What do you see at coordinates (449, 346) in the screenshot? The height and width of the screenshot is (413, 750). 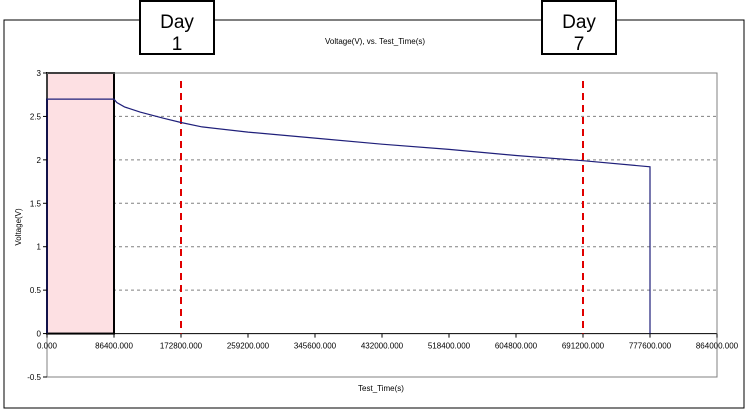 I see `x-tick-label-6: 518400.000` at bounding box center [449, 346].